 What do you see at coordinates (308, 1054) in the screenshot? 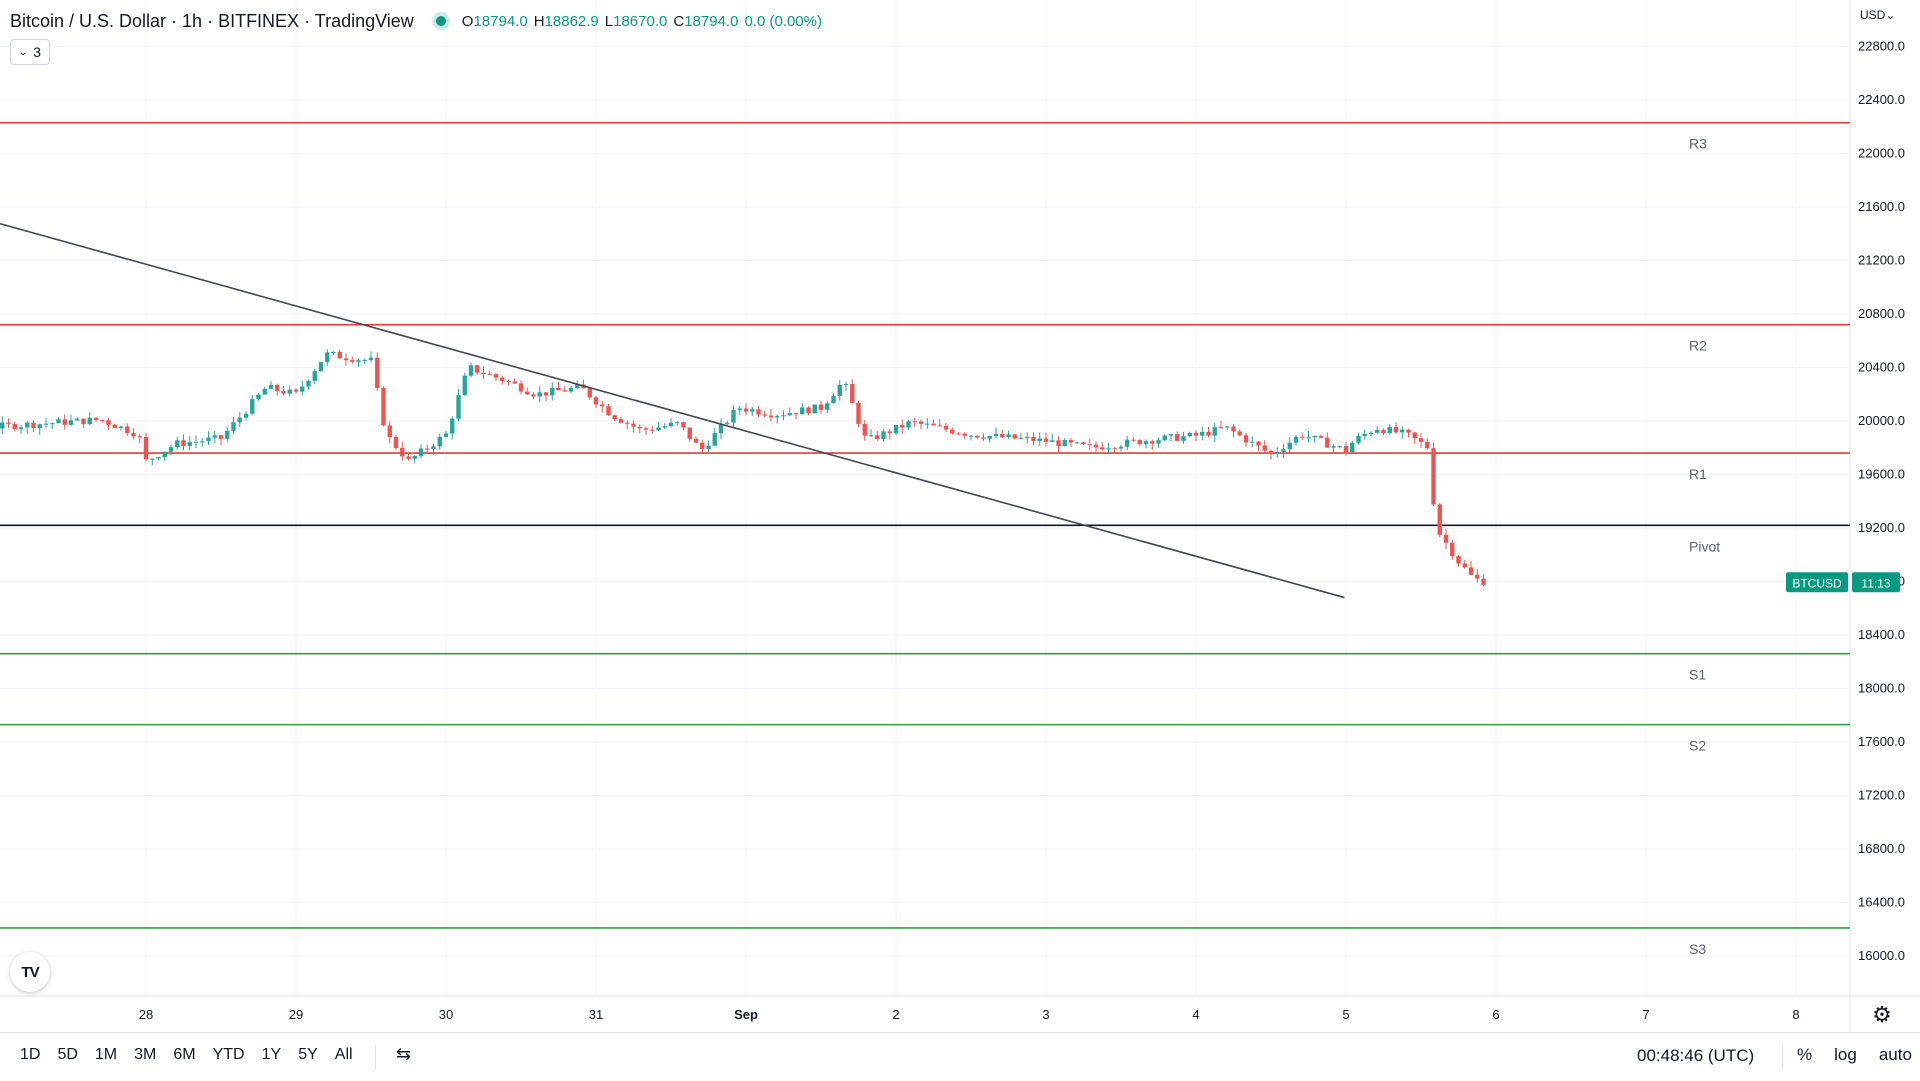
I see `range-button-5y: 5Y` at bounding box center [308, 1054].